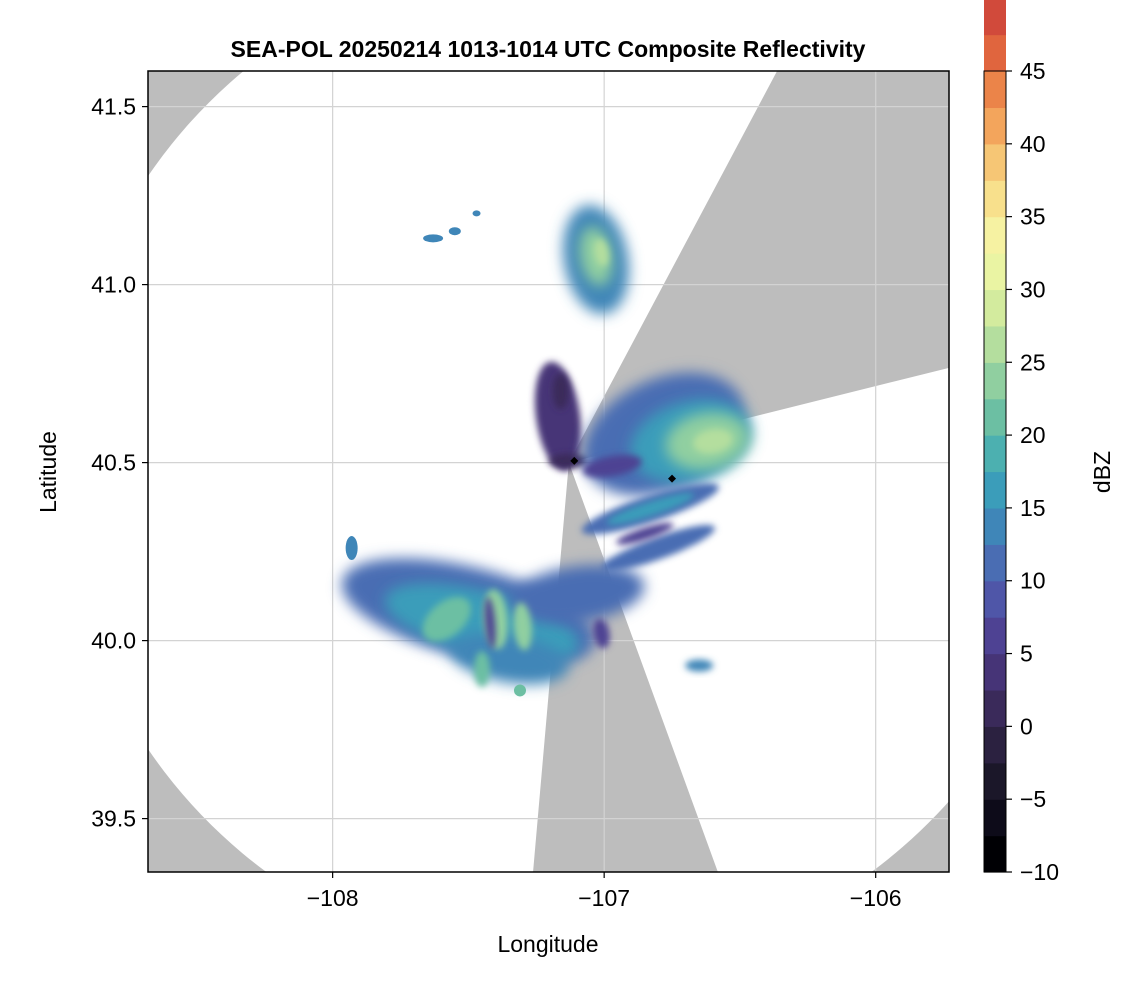 Image resolution: width=1146 pixels, height=990 pixels. I want to click on echo-near-radar-south, so click(568, 460).